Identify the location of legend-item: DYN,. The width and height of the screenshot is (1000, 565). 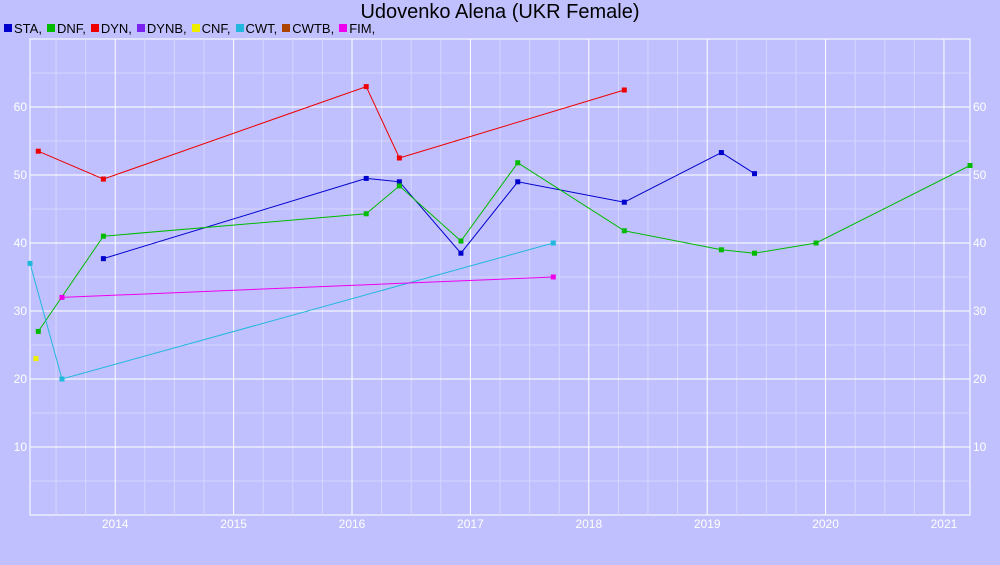
(111, 28).